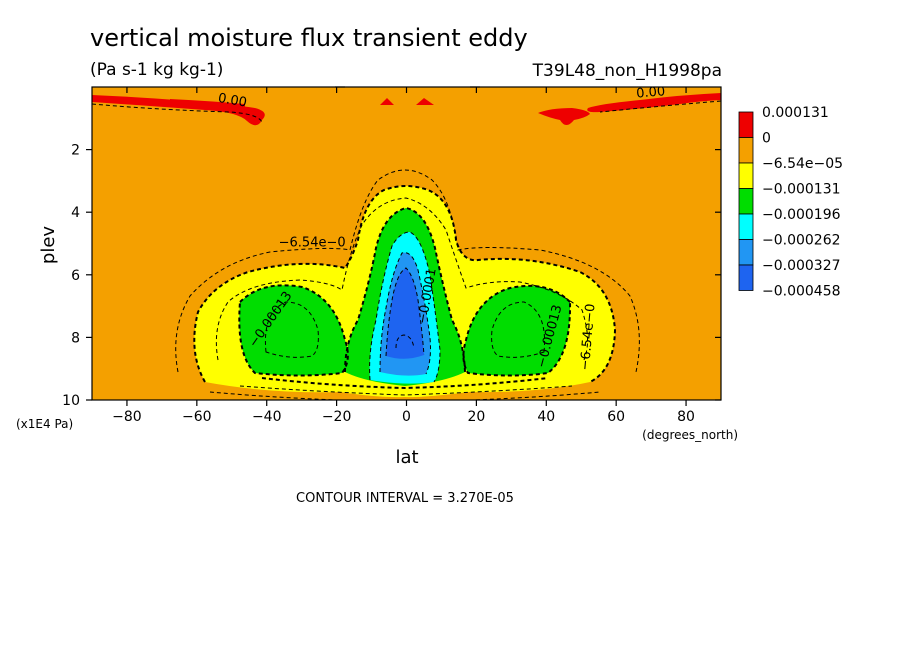 The height and width of the screenshot is (654, 904). Describe the element at coordinates (405, 313) in the screenshot. I see `dark-blue-region` at that location.